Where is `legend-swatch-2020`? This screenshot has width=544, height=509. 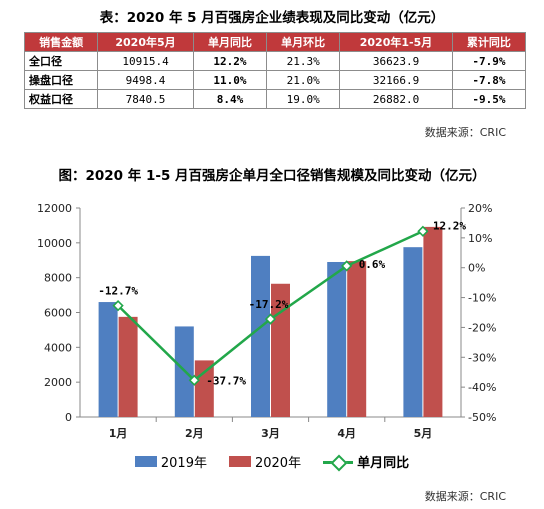 legend-swatch-2020 is located at coordinates (239, 461).